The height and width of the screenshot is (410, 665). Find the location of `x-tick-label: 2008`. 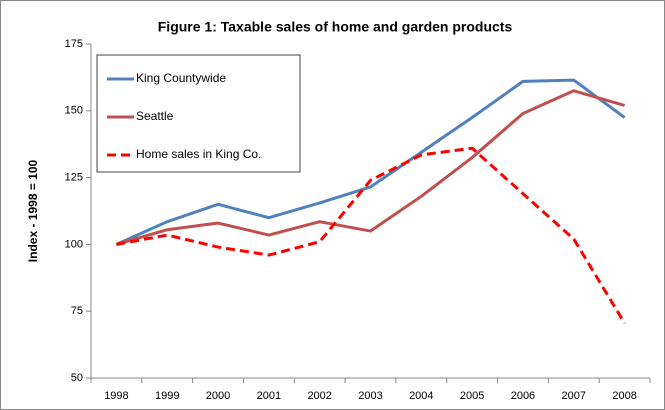

x-tick-label: 2008 is located at coordinates (624, 396).